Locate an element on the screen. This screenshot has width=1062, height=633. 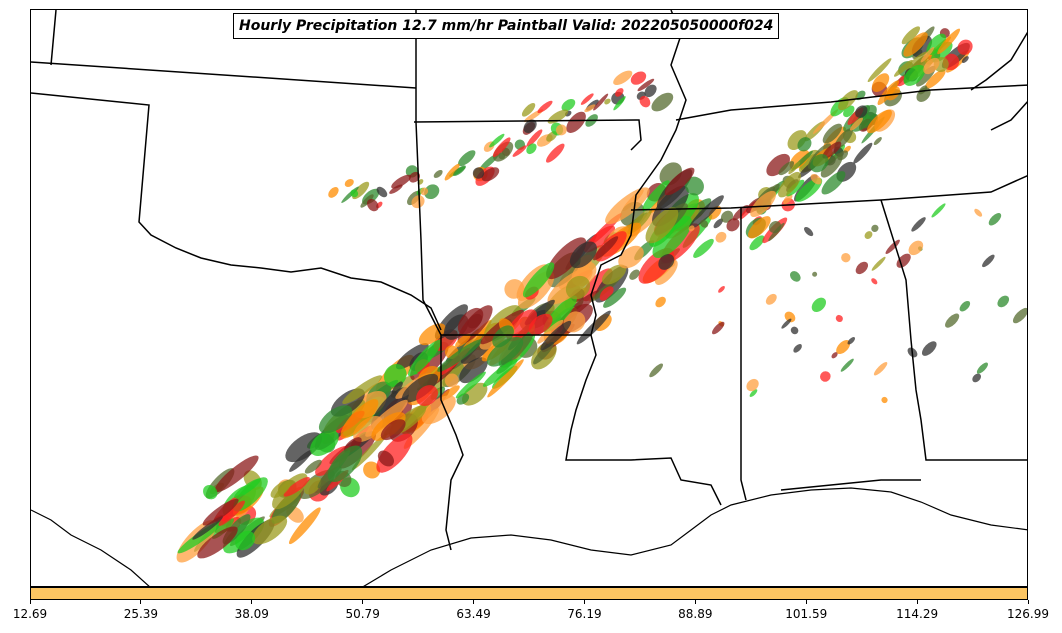
boundary-top-left is located at coordinates (53, 38).